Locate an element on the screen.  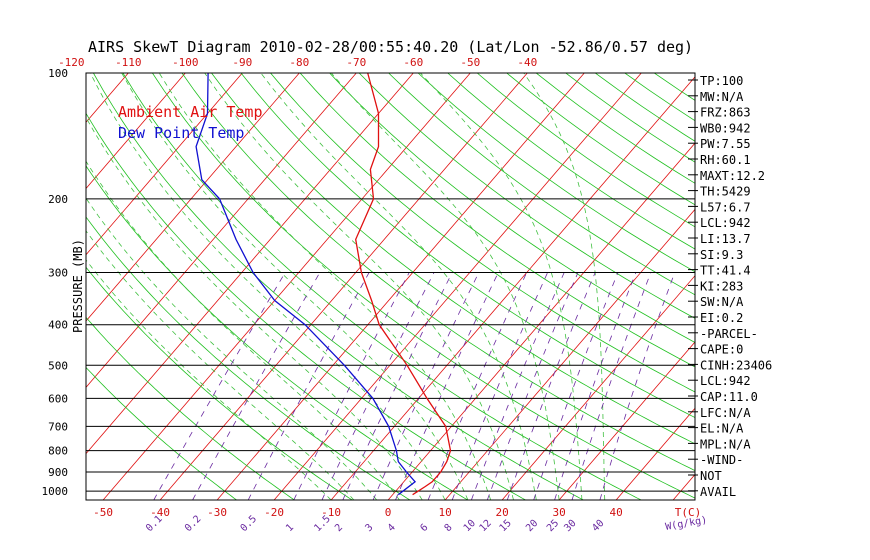
temperature-tick-label: 20 is located at coordinates (501, 512).